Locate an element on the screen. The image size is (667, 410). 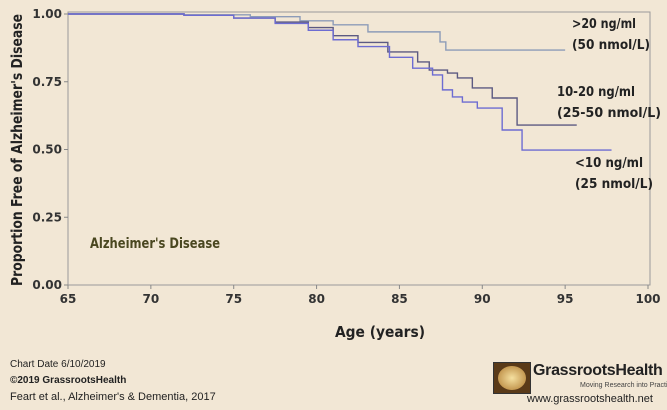
annotation: Alzheimer's Disease is located at coordinates (155, 244).